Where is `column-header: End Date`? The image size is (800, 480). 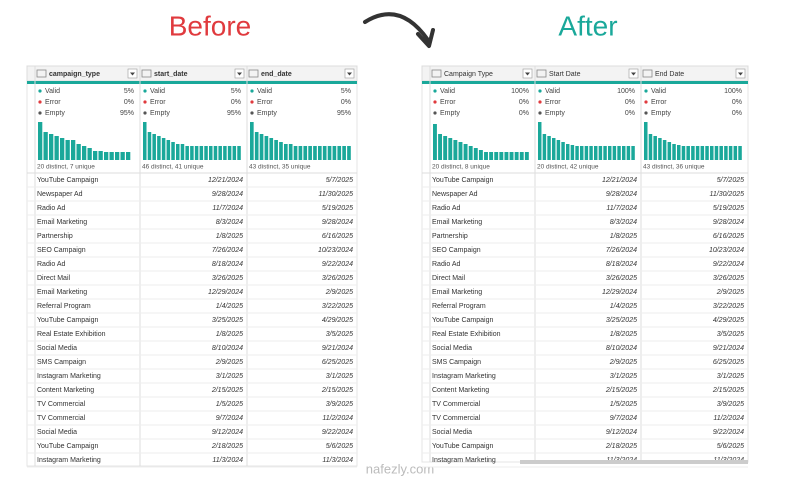
column-header: End Date is located at coordinates (669, 74).